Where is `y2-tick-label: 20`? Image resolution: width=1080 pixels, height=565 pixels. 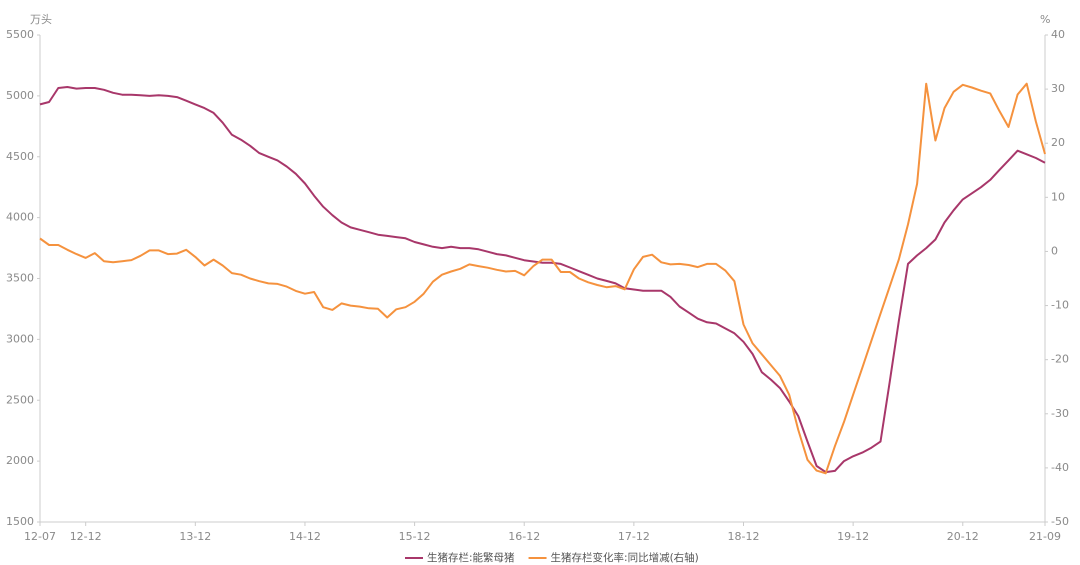 y2-tick-label: 20 is located at coordinates (1058, 142).